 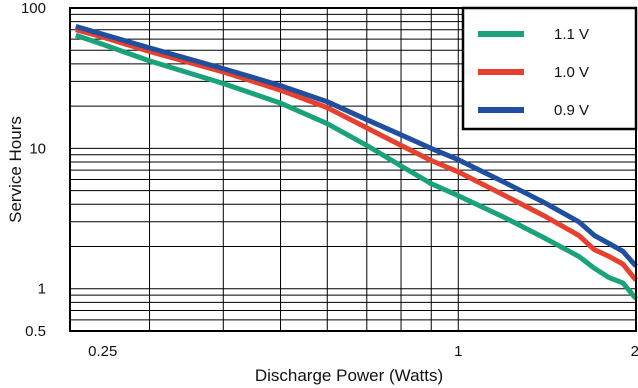 I want to click on x-tick-label: 0.25, so click(x=102, y=351).